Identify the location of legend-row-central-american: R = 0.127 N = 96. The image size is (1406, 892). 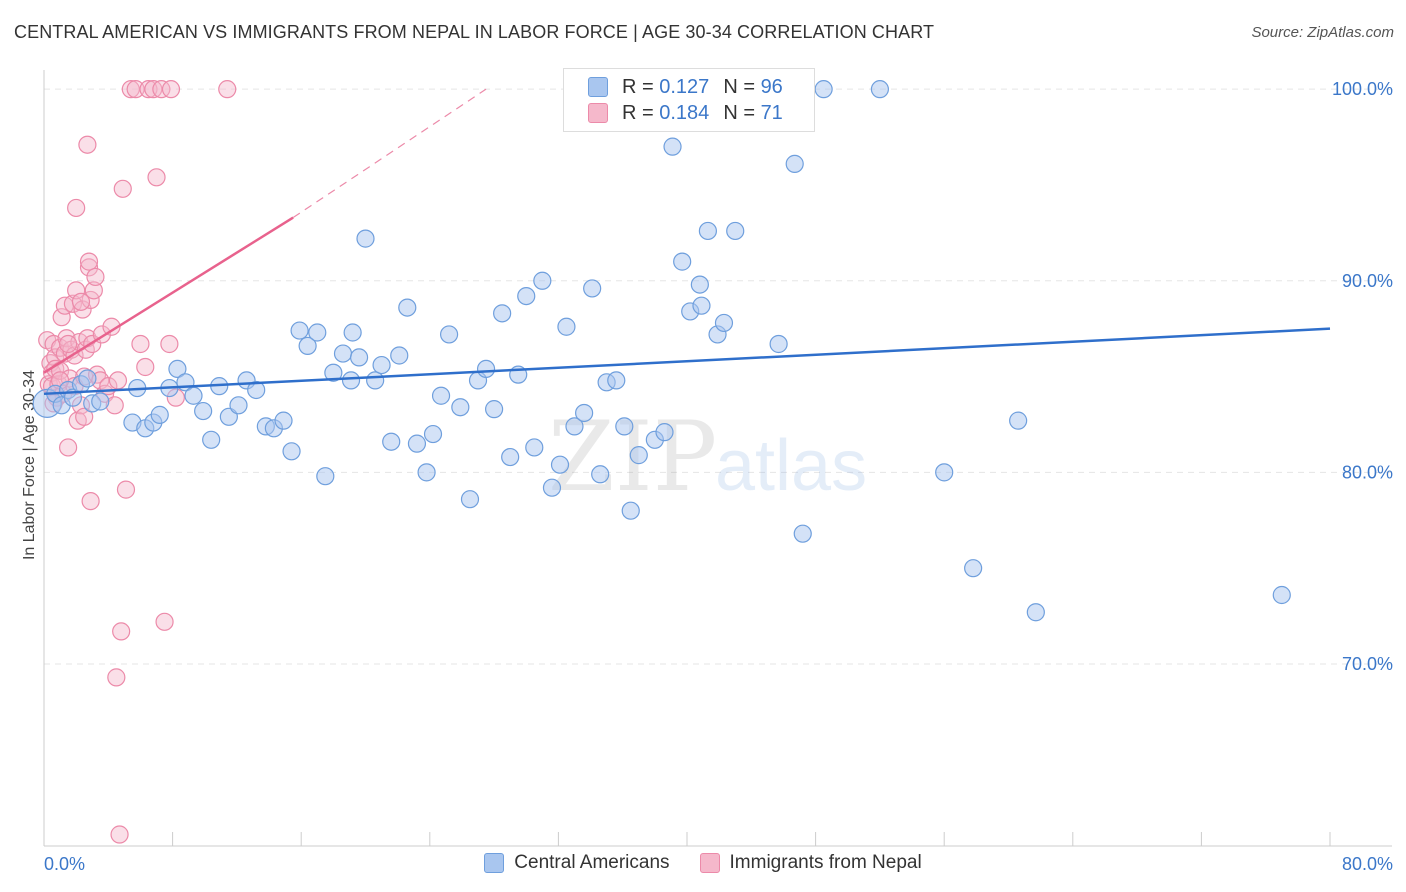
(685, 87).